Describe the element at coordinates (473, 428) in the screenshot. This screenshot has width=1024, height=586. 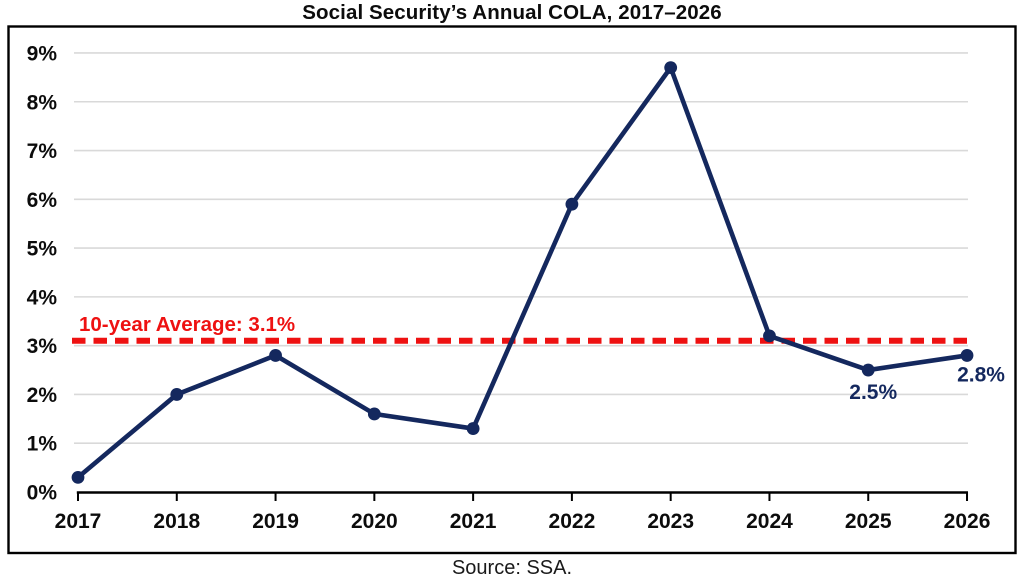
I see `data-point-2021` at that location.